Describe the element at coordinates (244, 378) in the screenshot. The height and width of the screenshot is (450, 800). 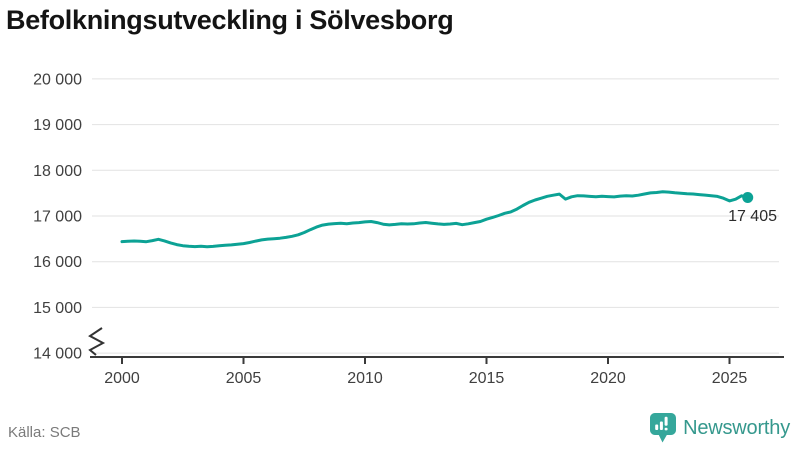
I see `x-axis-tick-label: 2005` at that location.